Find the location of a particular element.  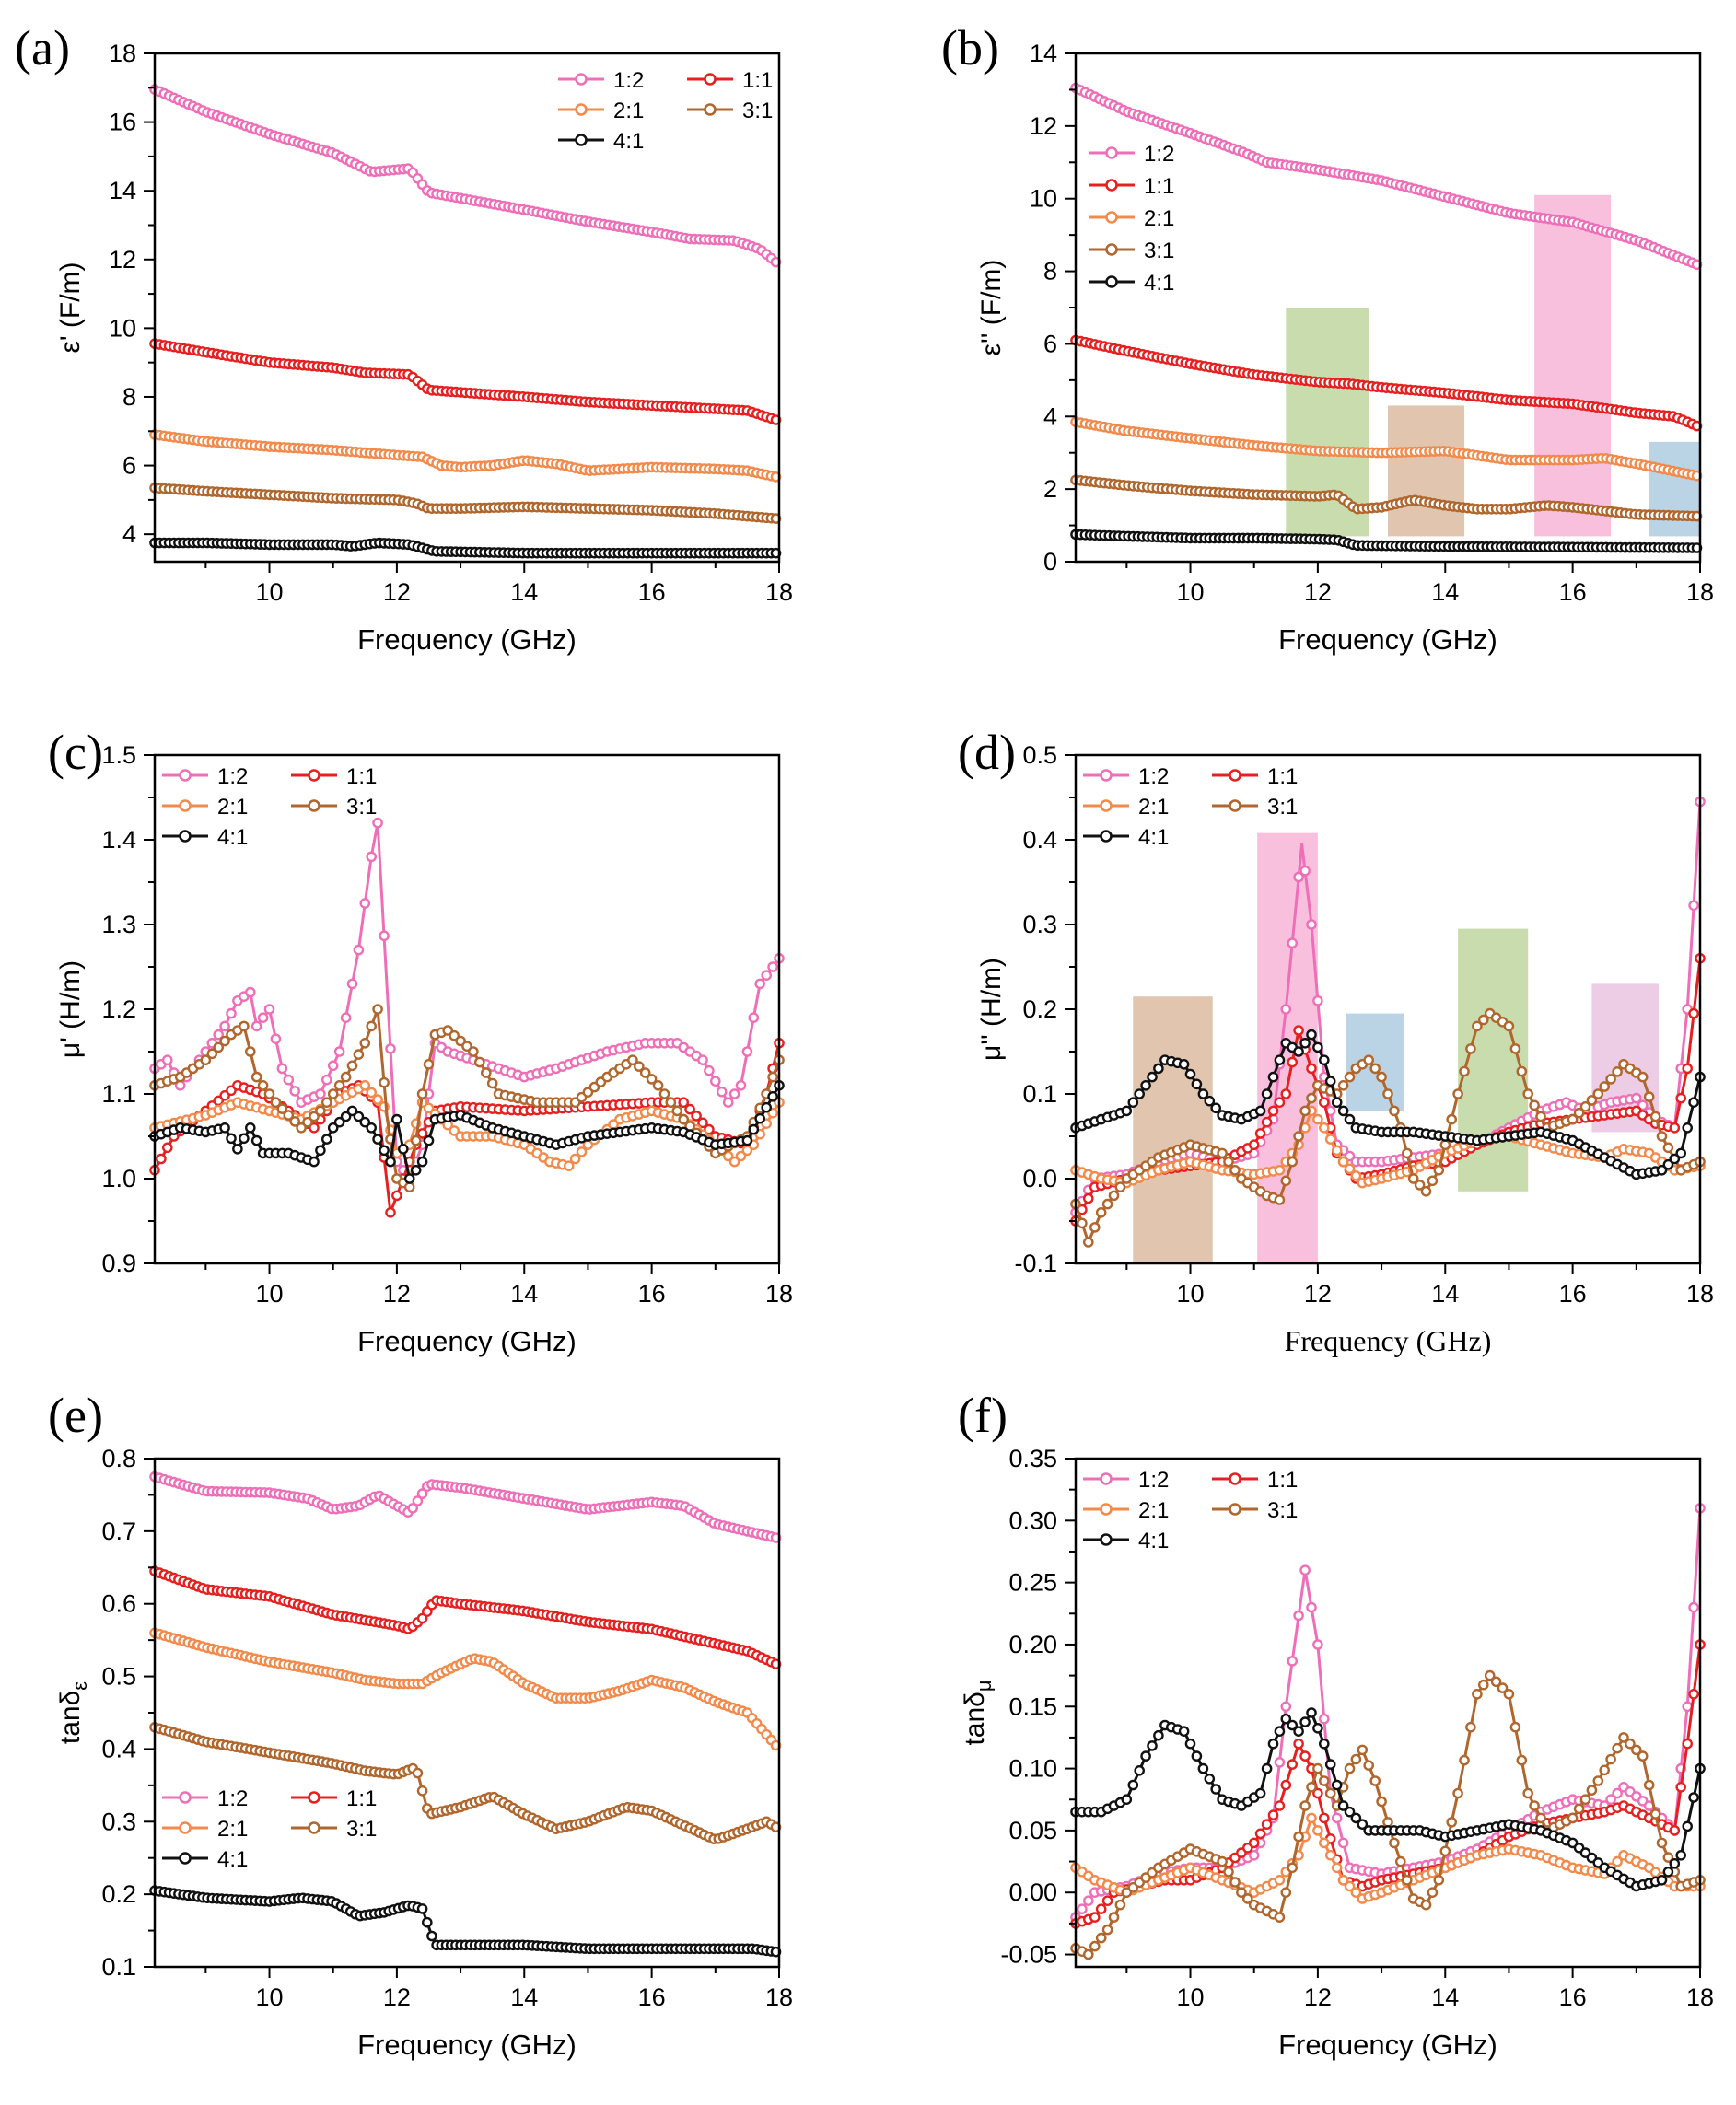

y-tick-label: 0.5 is located at coordinates (1039, 755).